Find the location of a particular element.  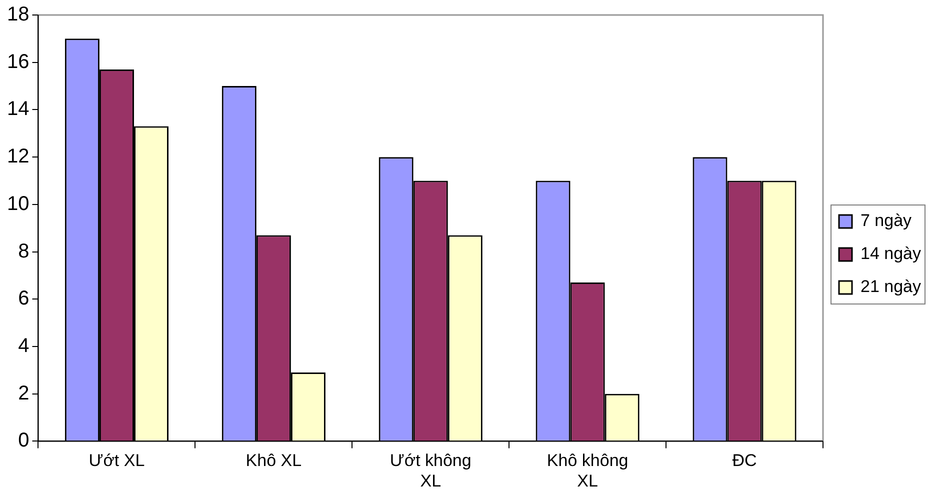

y-tick-label: 4 is located at coordinates (24, 346).